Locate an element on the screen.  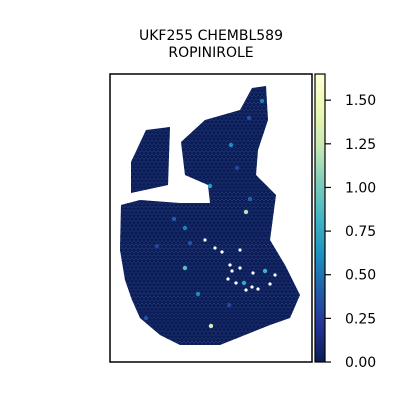
chart-title: UKF255 CHEMBL589 ROPINIROLE is located at coordinates (211, 44).